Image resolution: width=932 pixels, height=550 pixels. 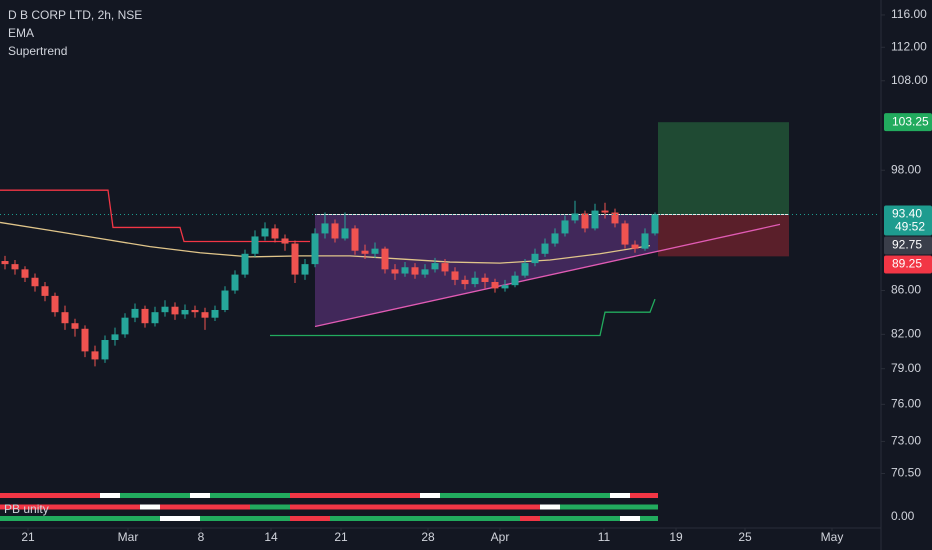 I want to click on profit-zone, so click(x=723, y=168).